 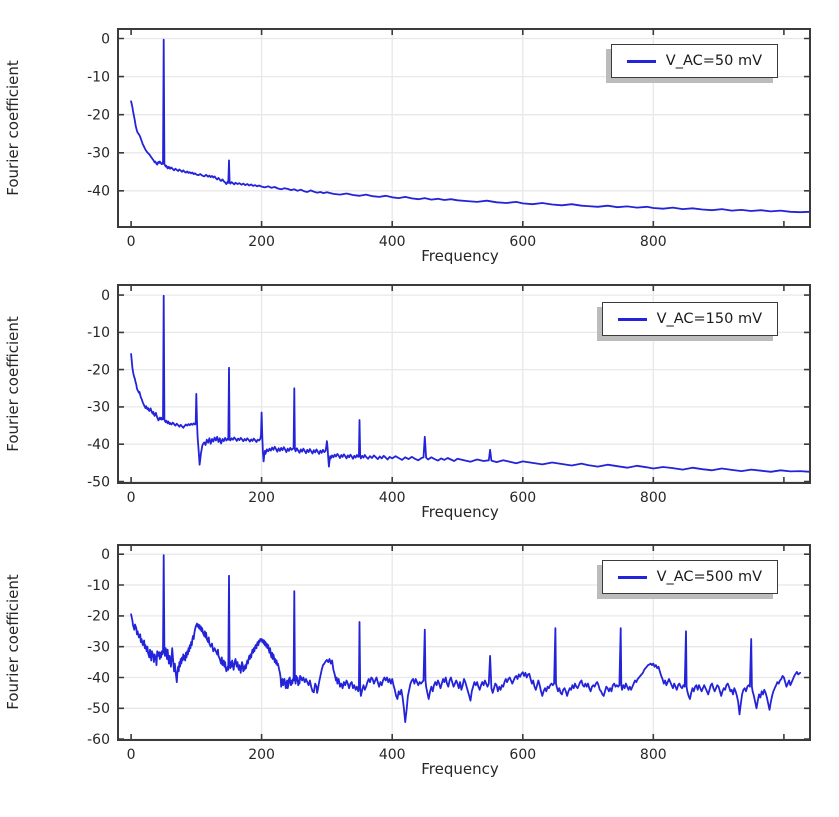 What do you see at coordinates (709, 577) in the screenshot?
I see `legend-label-3: V_AC=500 mV` at bounding box center [709, 577].